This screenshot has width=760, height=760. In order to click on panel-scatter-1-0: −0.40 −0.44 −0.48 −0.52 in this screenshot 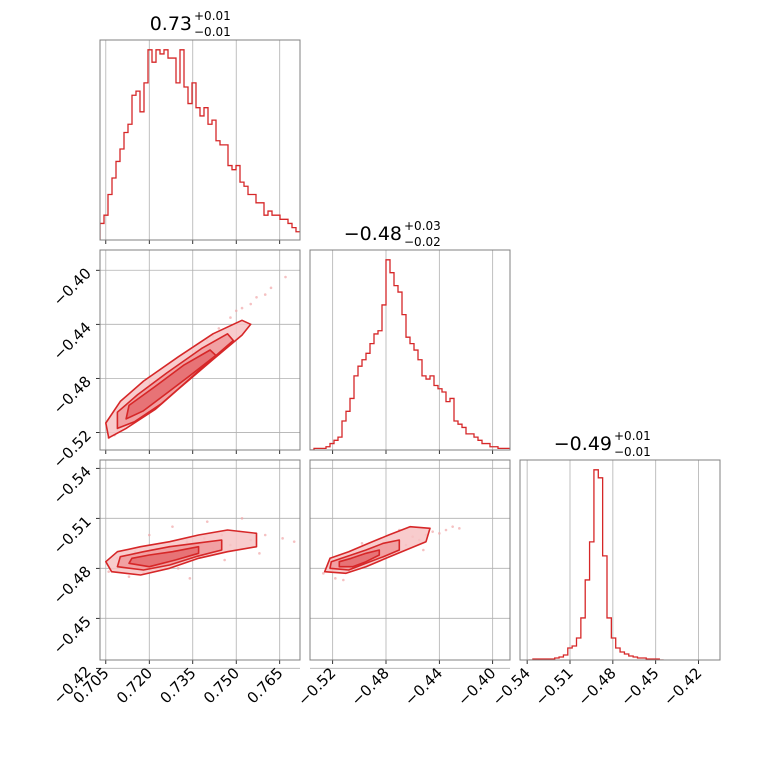, I will do `click(175, 360)`.